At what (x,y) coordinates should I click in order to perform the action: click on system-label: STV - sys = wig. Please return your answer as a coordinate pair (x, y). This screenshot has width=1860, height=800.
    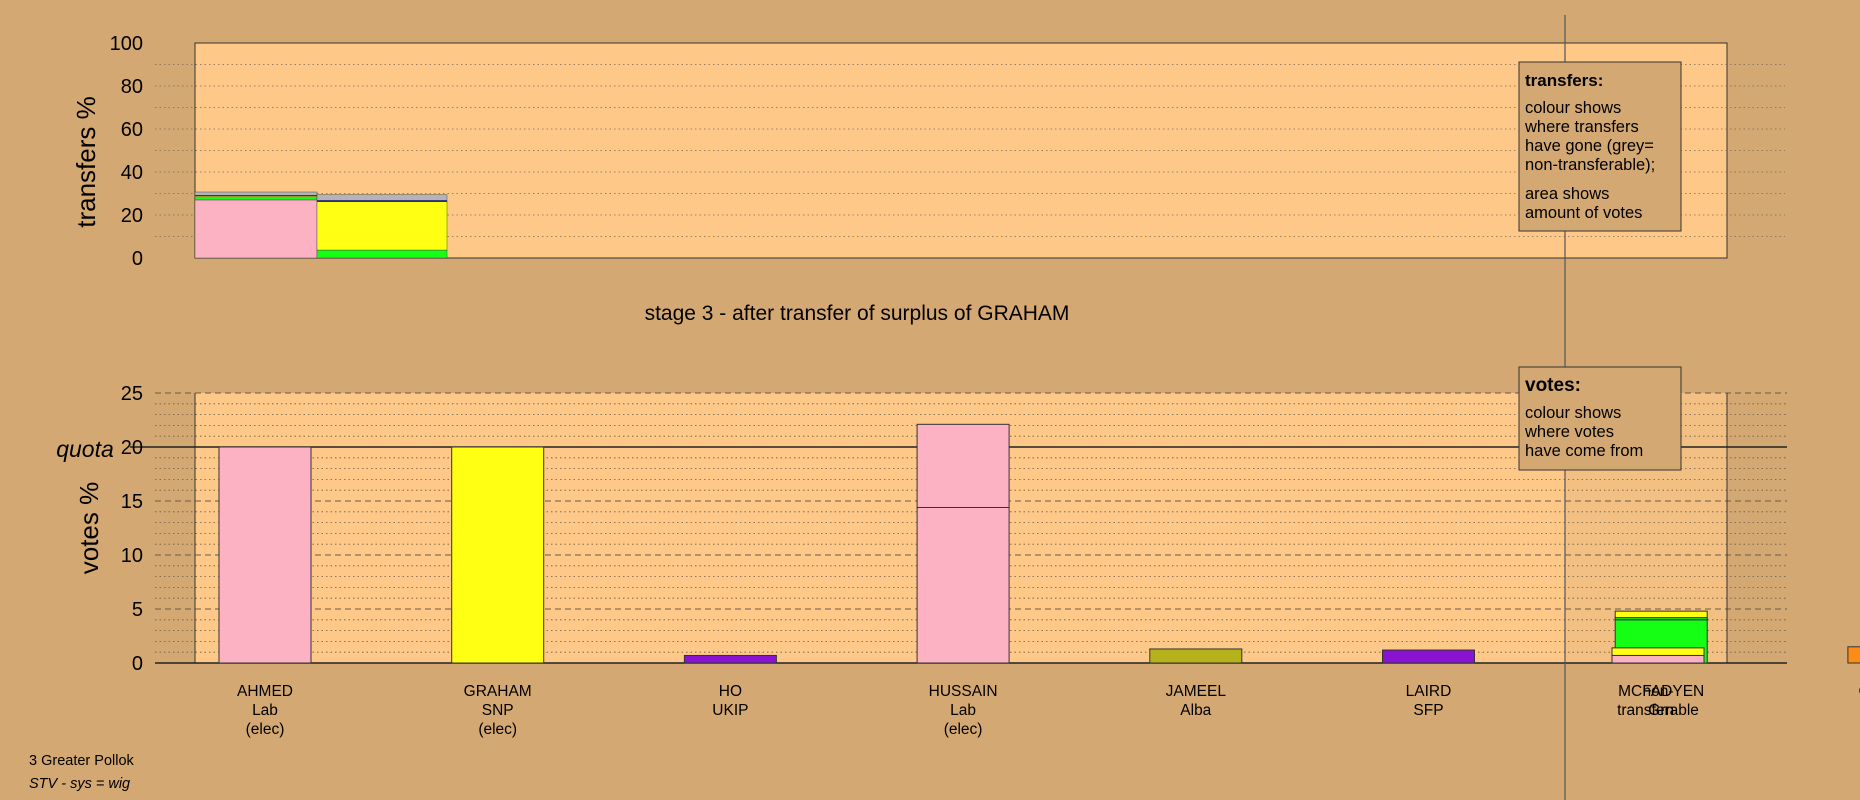
    Looking at the image, I should click on (79, 784).